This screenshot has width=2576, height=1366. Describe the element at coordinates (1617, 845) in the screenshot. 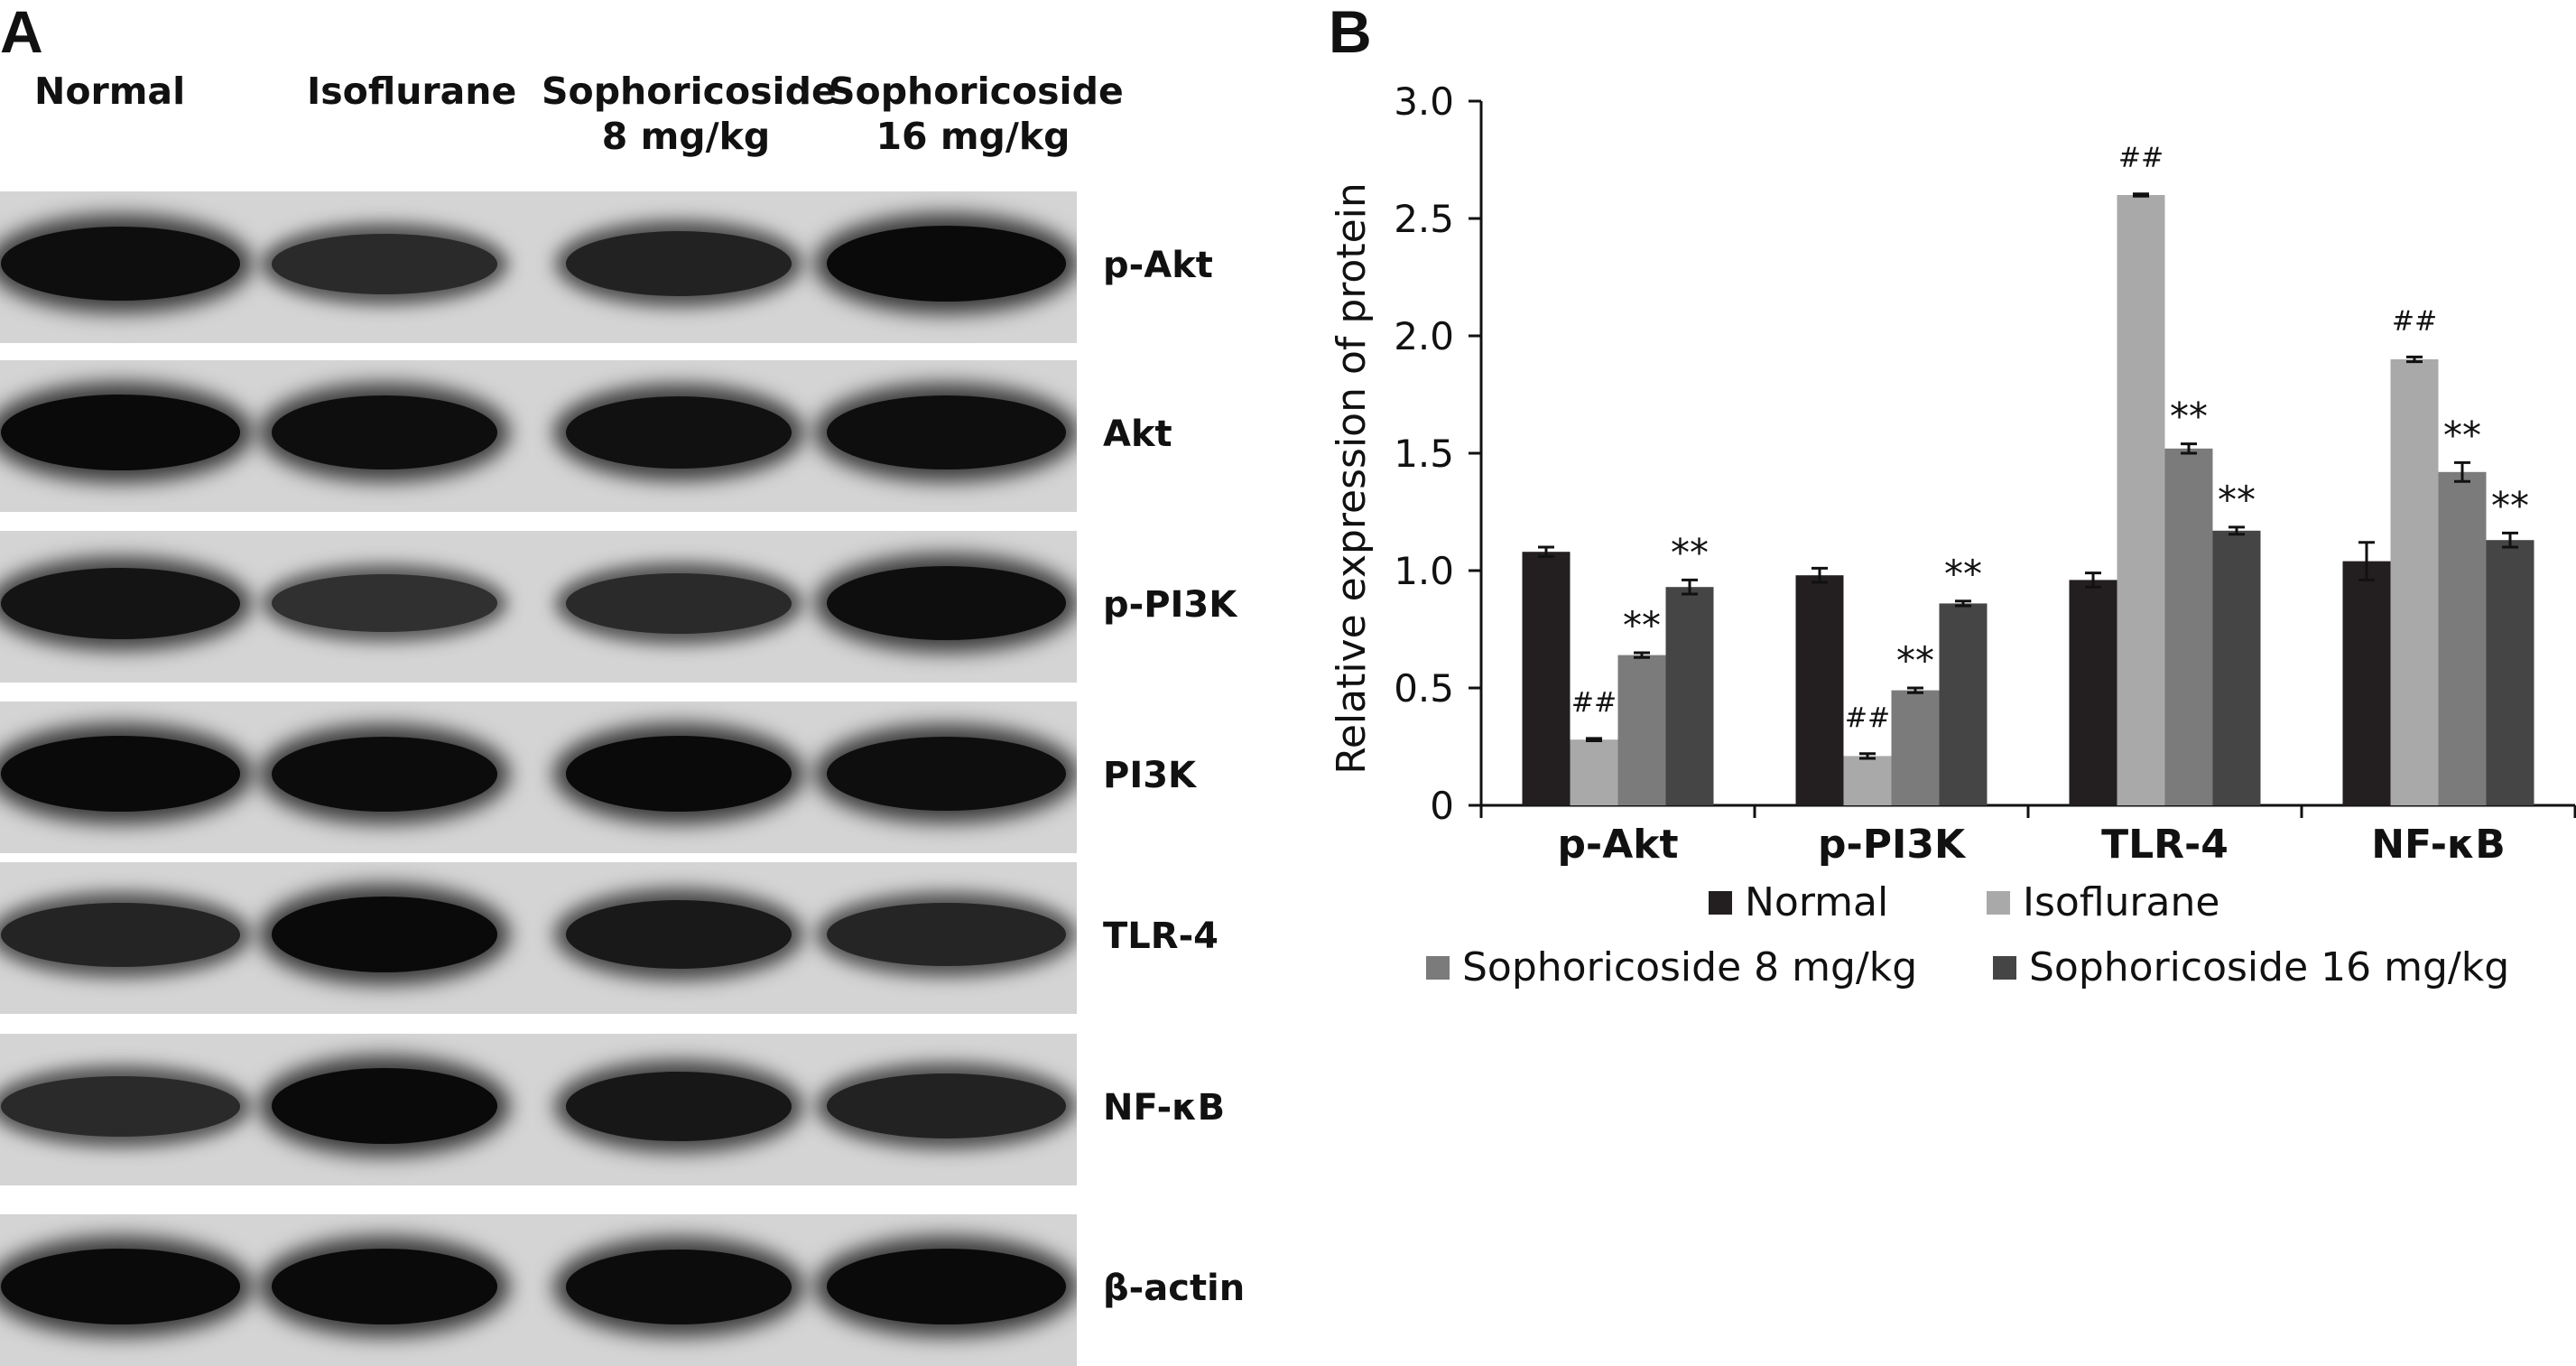

I see `x-tick-label: p-Akt` at that location.